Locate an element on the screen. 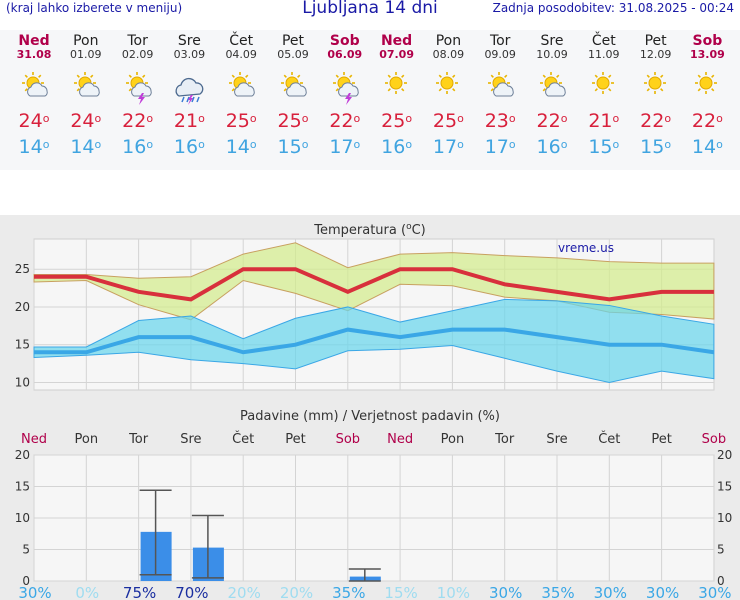 This screenshot has width=740, height=600. y-tick-label: 25 is located at coordinates (22, 269).